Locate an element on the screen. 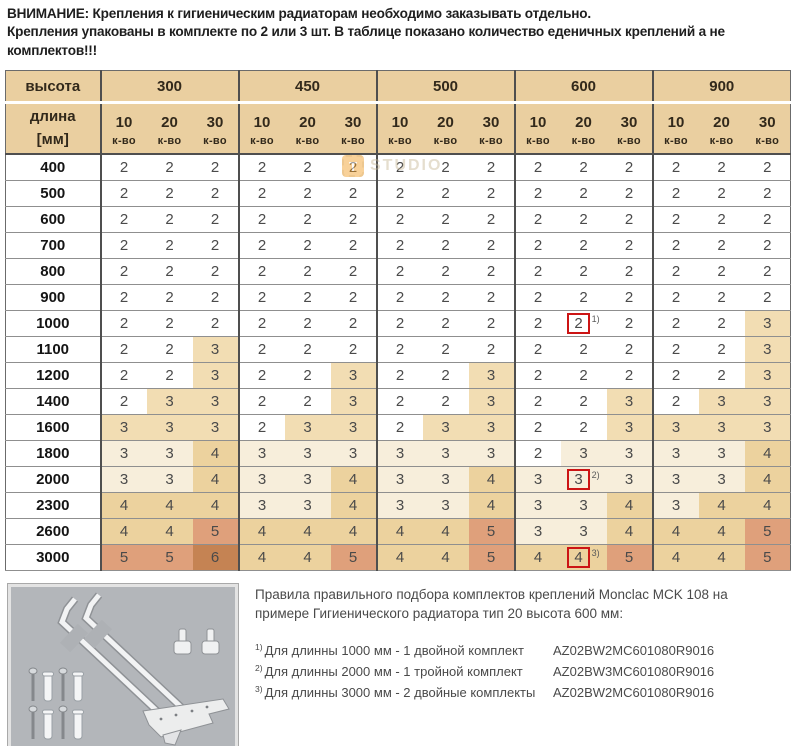  subcol-header-300-30: 30 к-во is located at coordinates (215, 129).